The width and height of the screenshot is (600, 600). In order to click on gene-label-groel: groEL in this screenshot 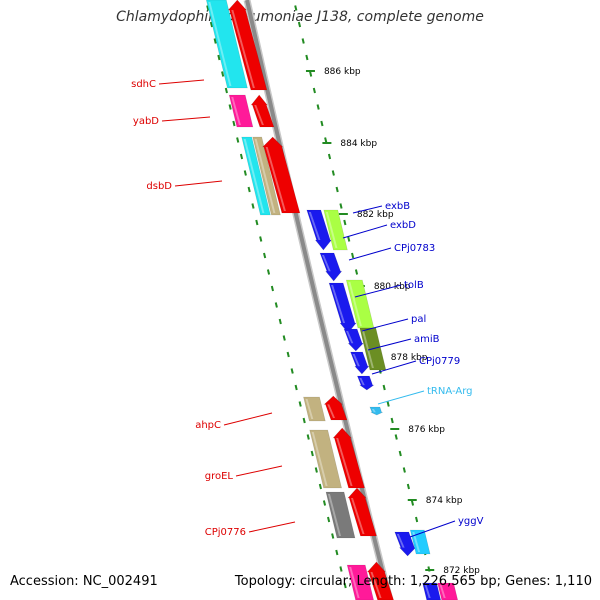, I will do `click(219, 476)`.